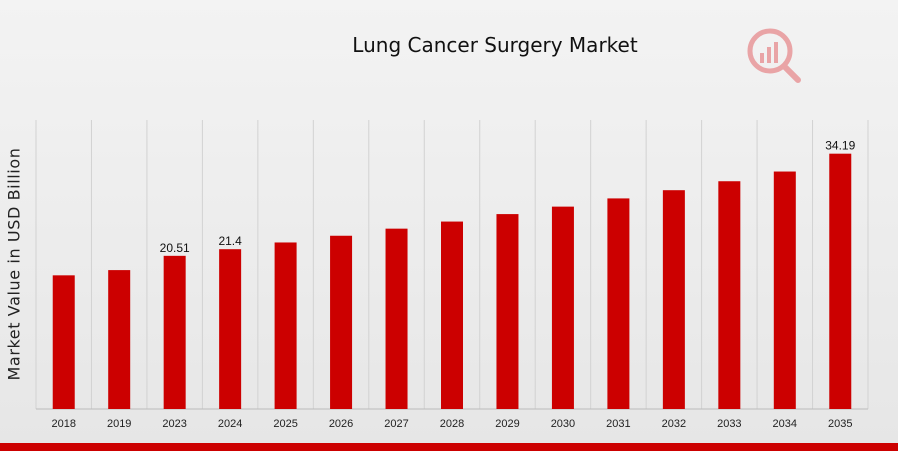 This screenshot has width=898, height=451. I want to click on x-tick-label: 2030, so click(563, 424).